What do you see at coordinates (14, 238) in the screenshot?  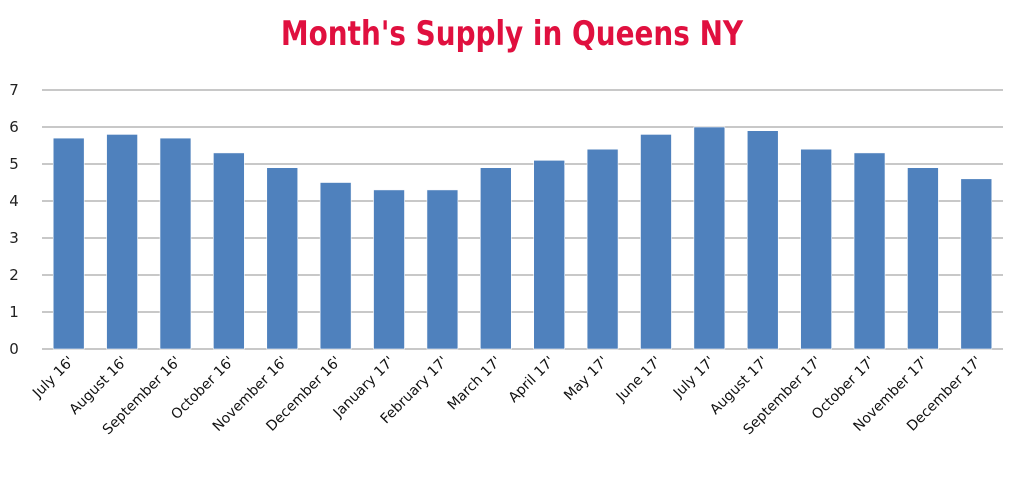 I see `y-tick-label: 3` at bounding box center [14, 238].